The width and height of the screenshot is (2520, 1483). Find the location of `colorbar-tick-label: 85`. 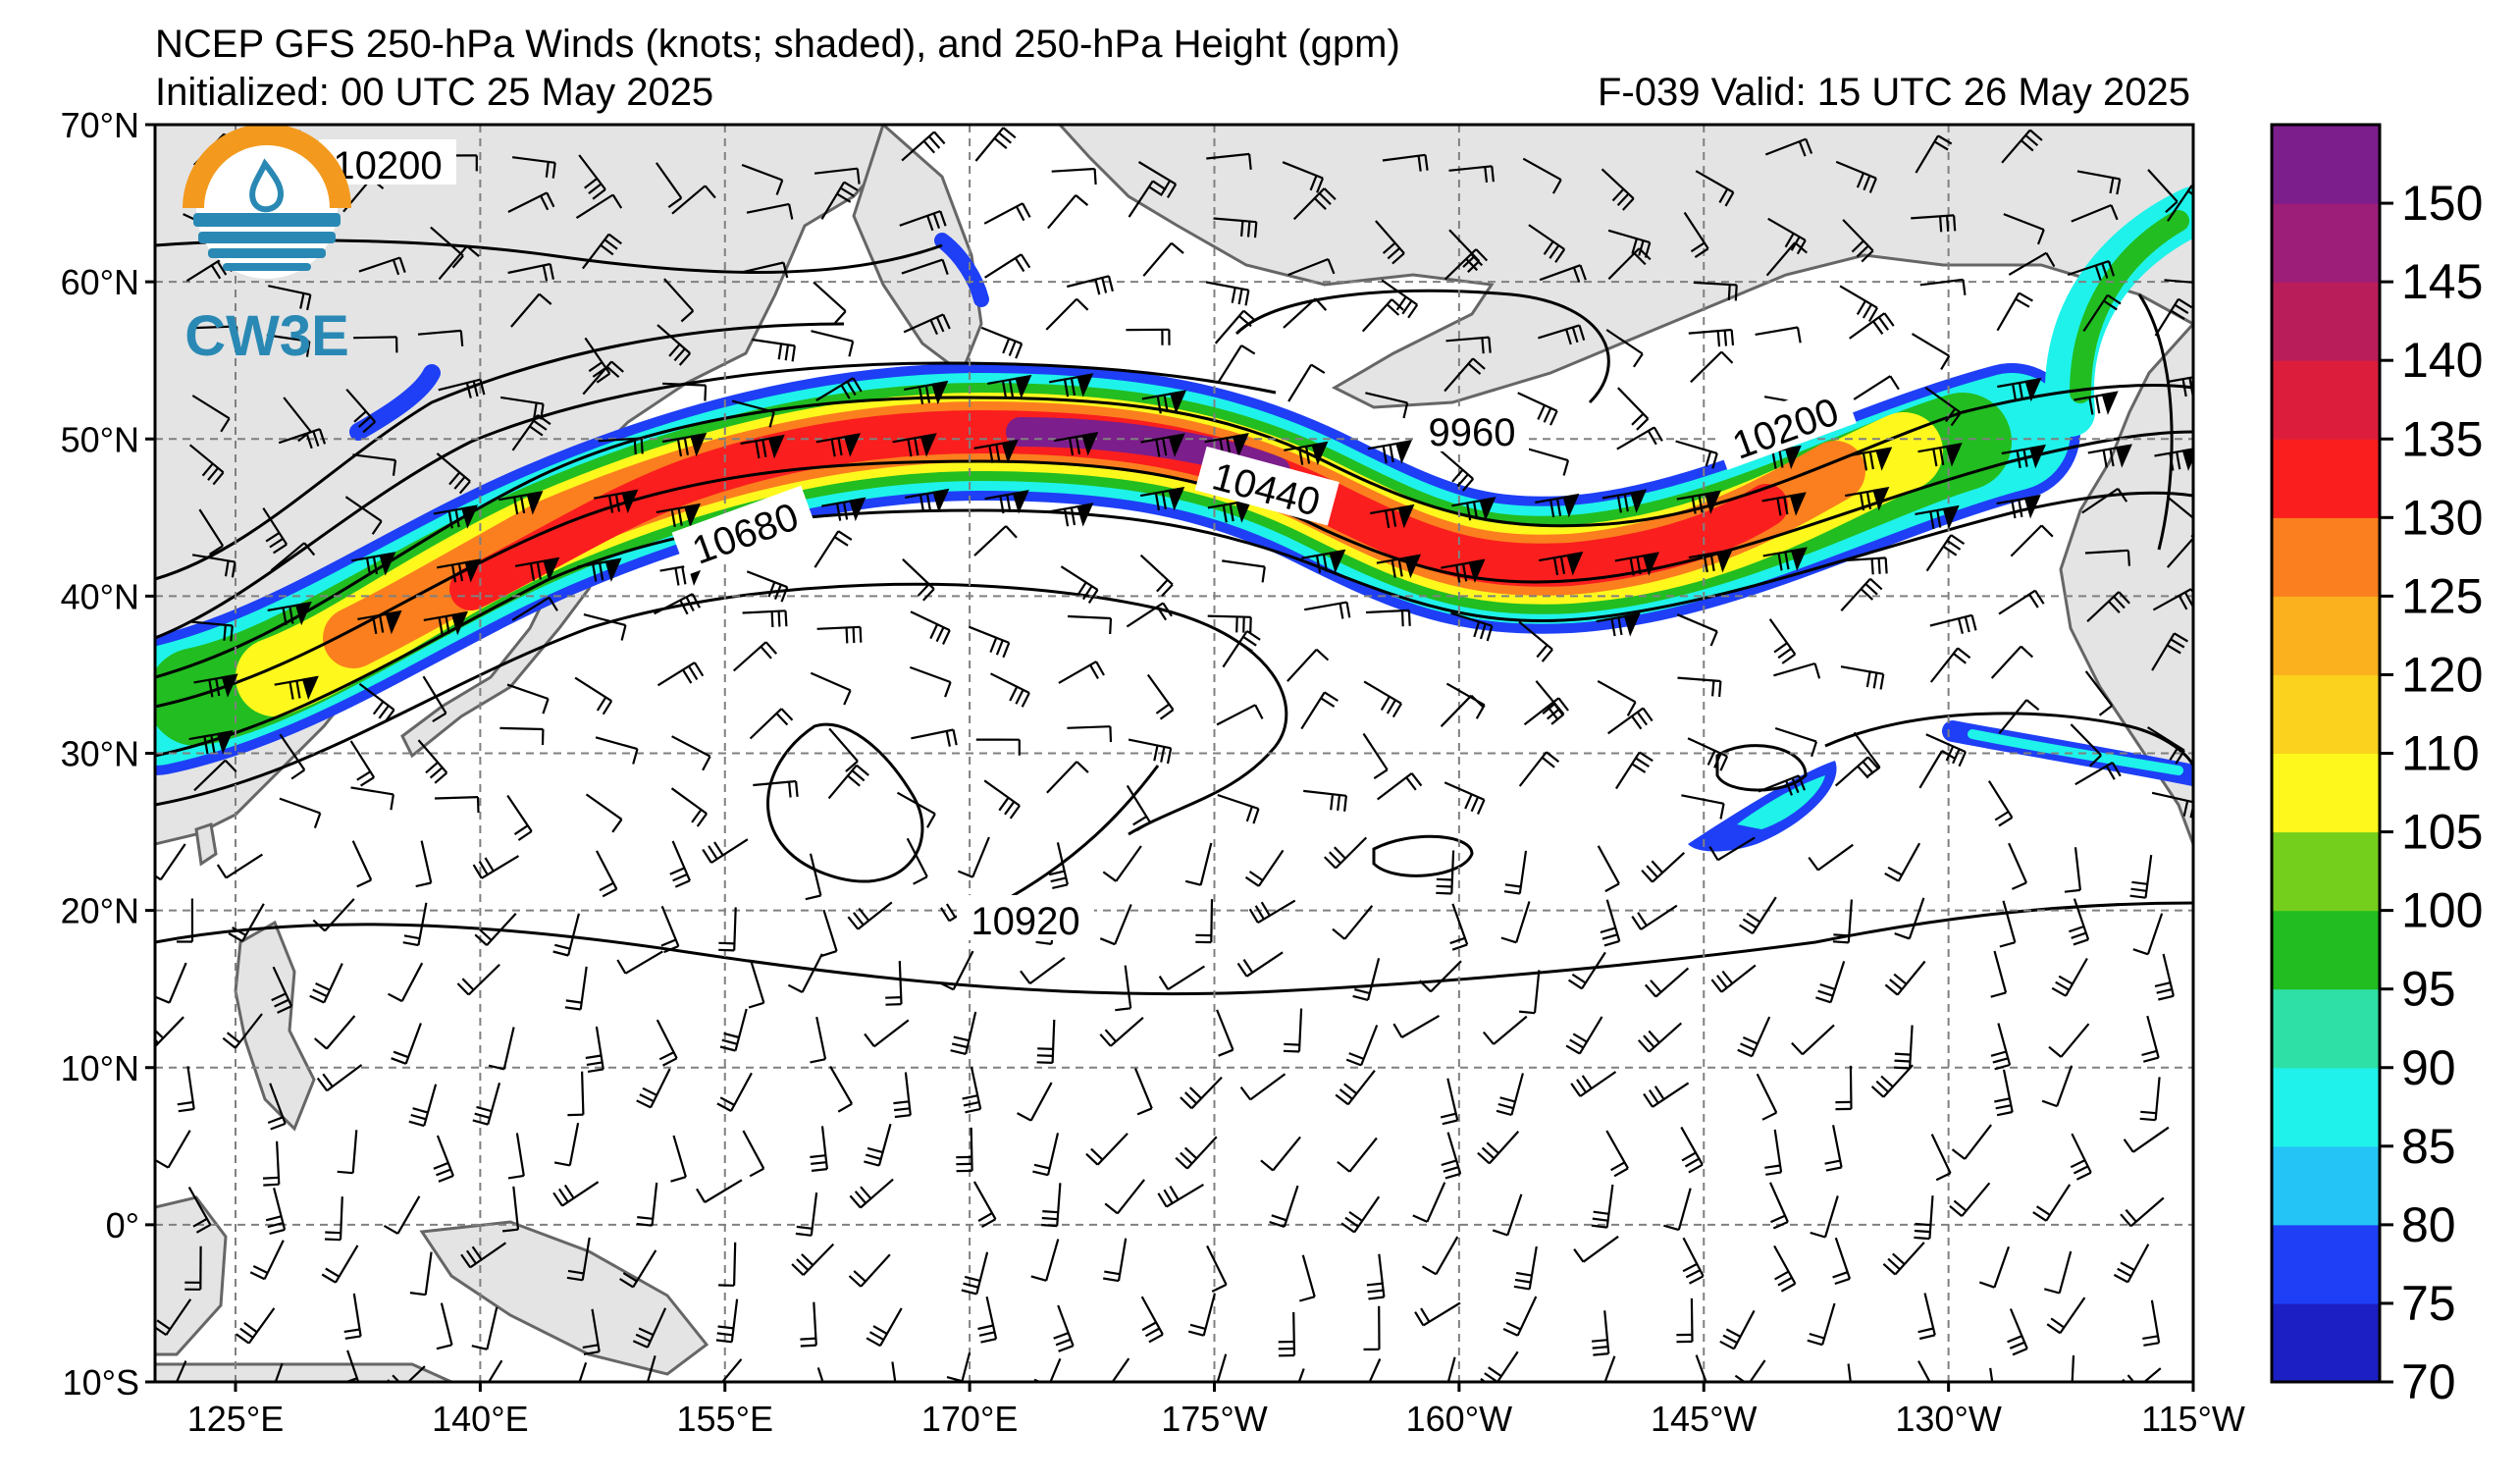

colorbar-tick-label: 85 is located at coordinates (2428, 1146).